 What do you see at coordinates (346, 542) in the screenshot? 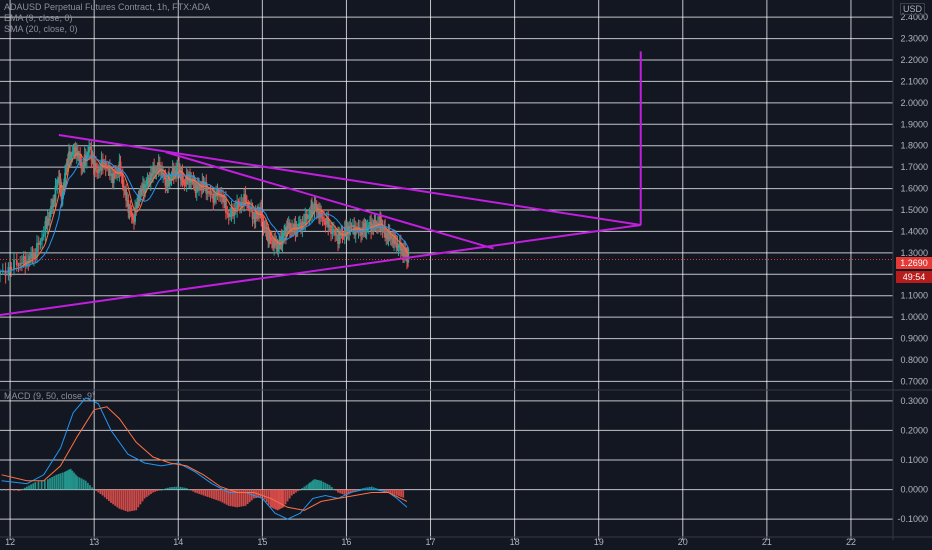
I see `x-tick-label: 16` at bounding box center [346, 542].